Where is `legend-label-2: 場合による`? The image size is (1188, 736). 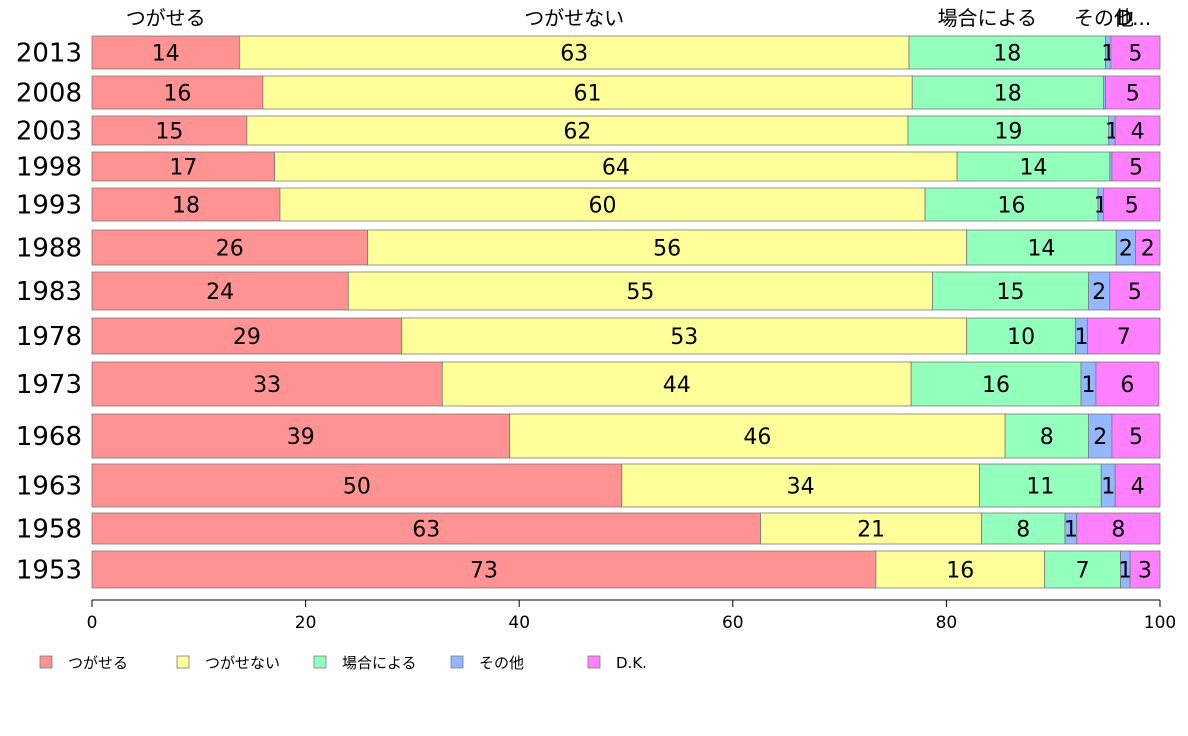 legend-label-2: 場合による is located at coordinates (379, 663).